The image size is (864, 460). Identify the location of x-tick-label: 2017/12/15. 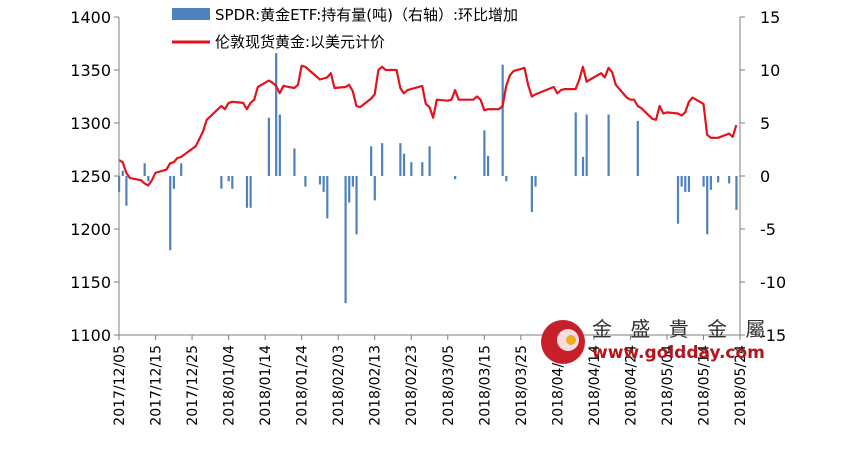
(157, 385).